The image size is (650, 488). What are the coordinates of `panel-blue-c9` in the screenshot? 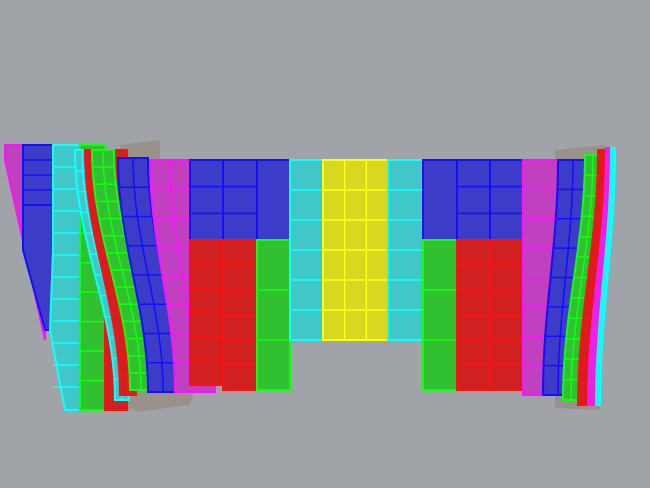 It's located at (506, 200).